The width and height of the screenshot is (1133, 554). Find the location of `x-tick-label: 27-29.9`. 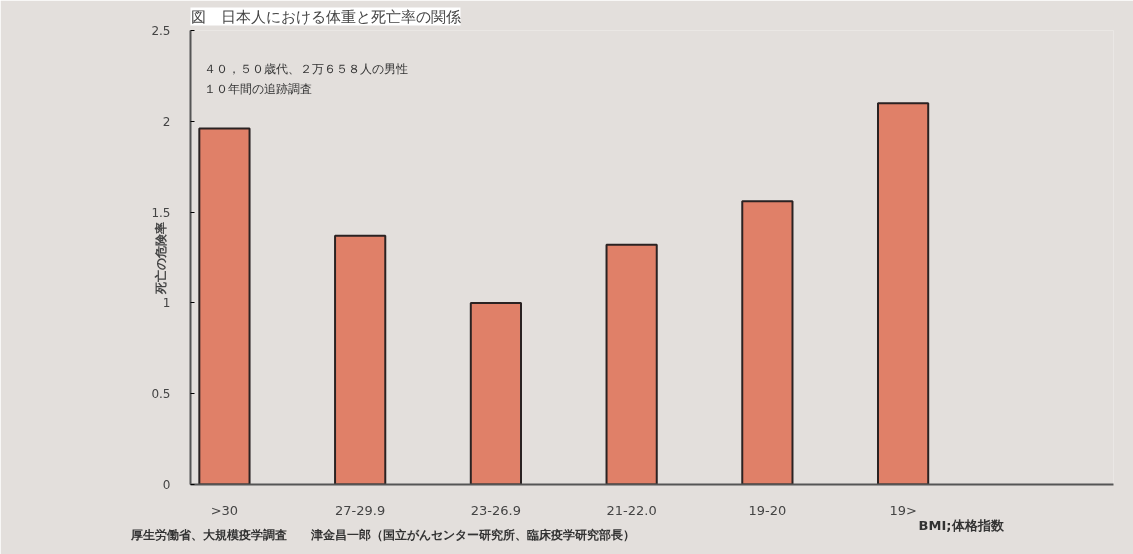

x-tick-label: 27-29.9 is located at coordinates (360, 510).